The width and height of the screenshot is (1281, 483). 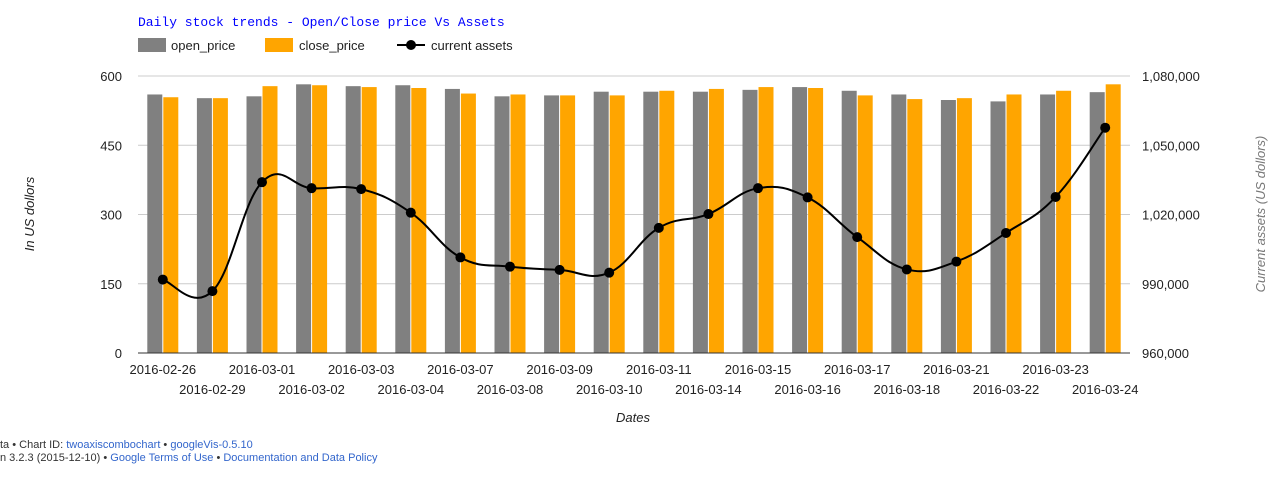 I want to click on x-axis-tick-label: 2016-03-03, so click(x=361, y=369).